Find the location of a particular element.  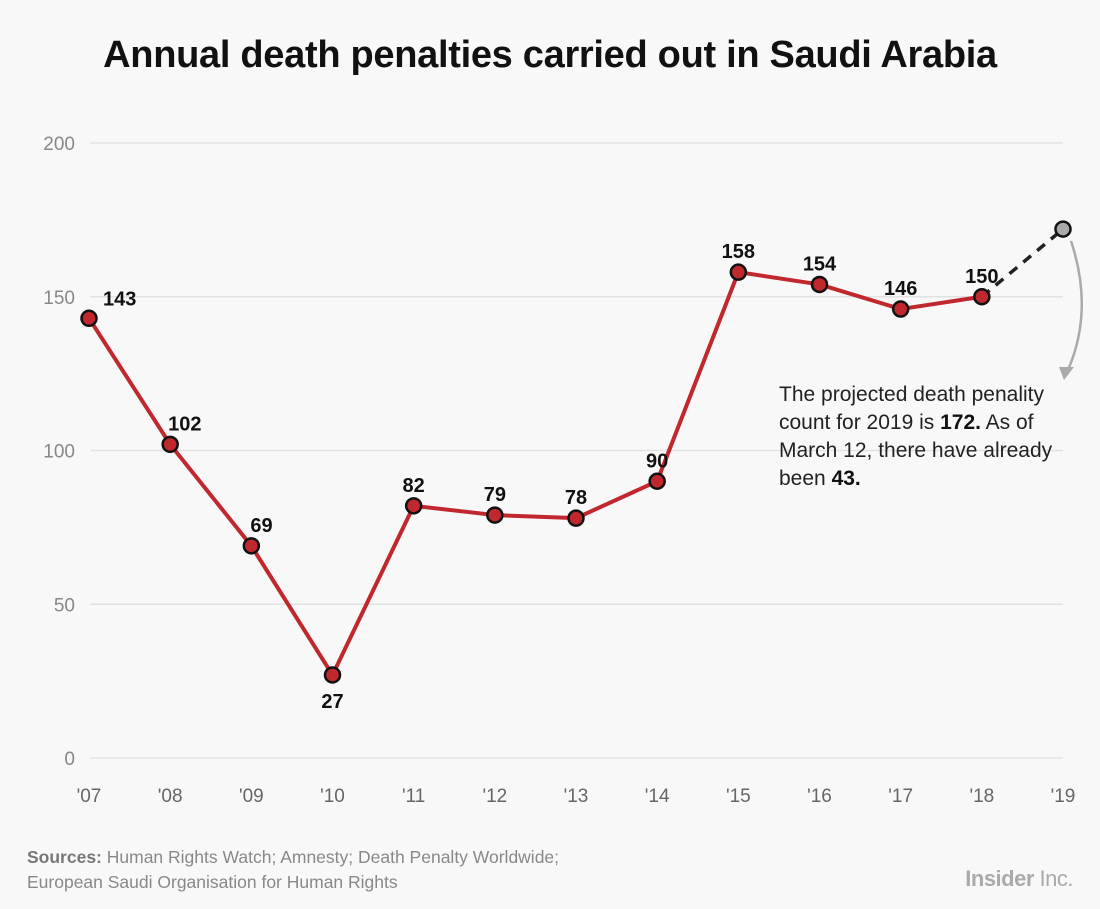

data-label: 78 is located at coordinates (576, 498).